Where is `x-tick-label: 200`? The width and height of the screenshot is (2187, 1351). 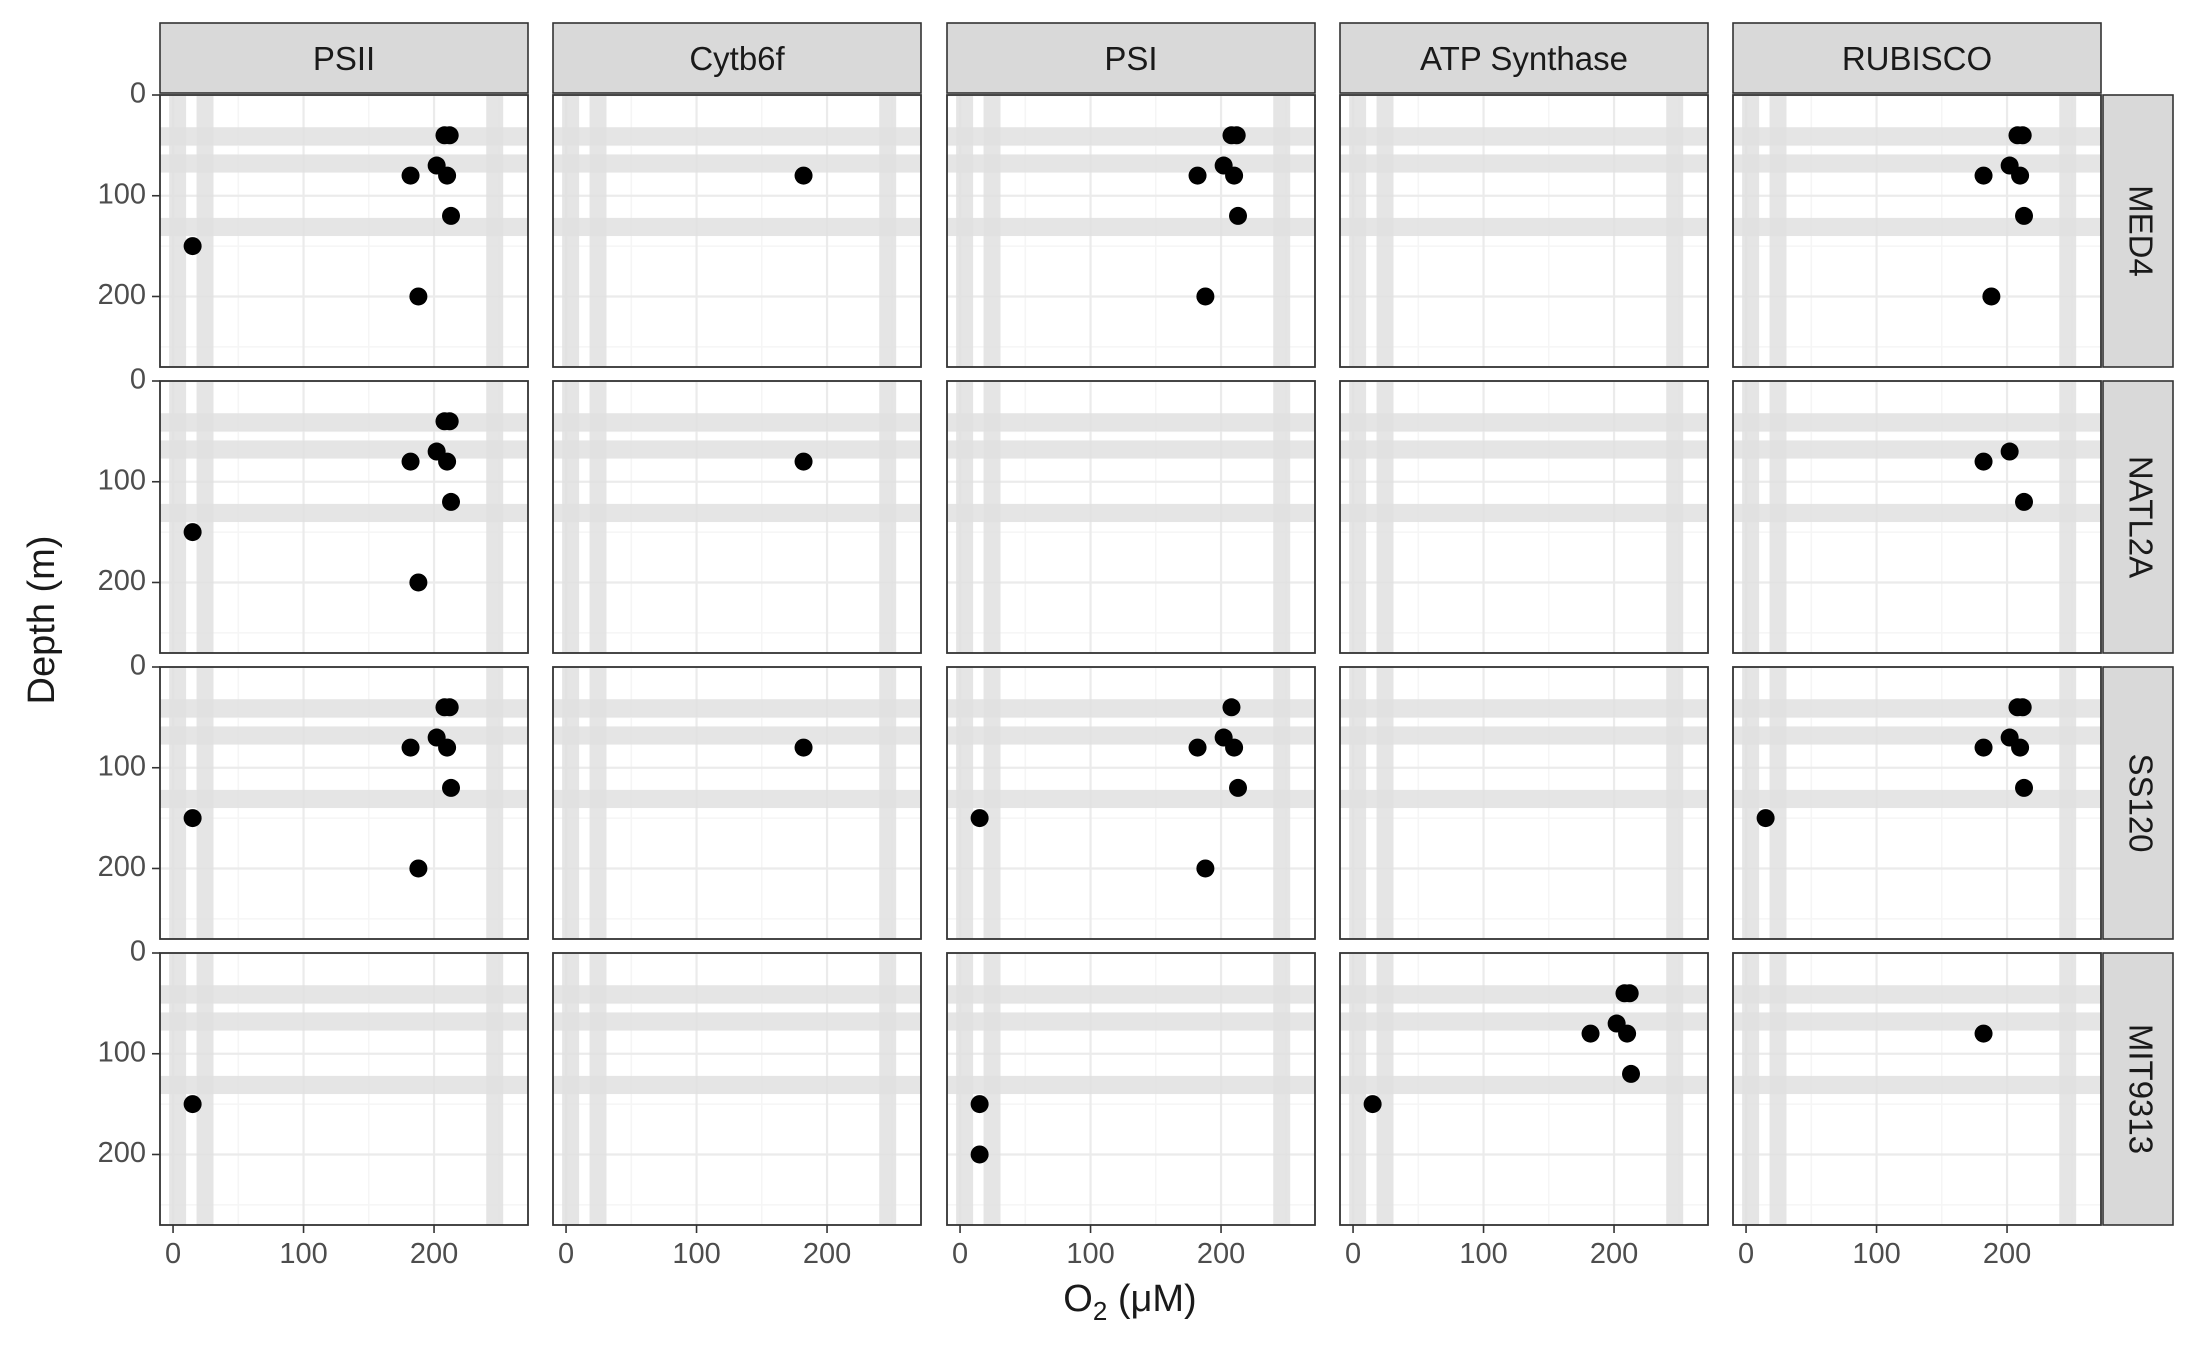 x-tick-label: 200 is located at coordinates (1221, 1254).